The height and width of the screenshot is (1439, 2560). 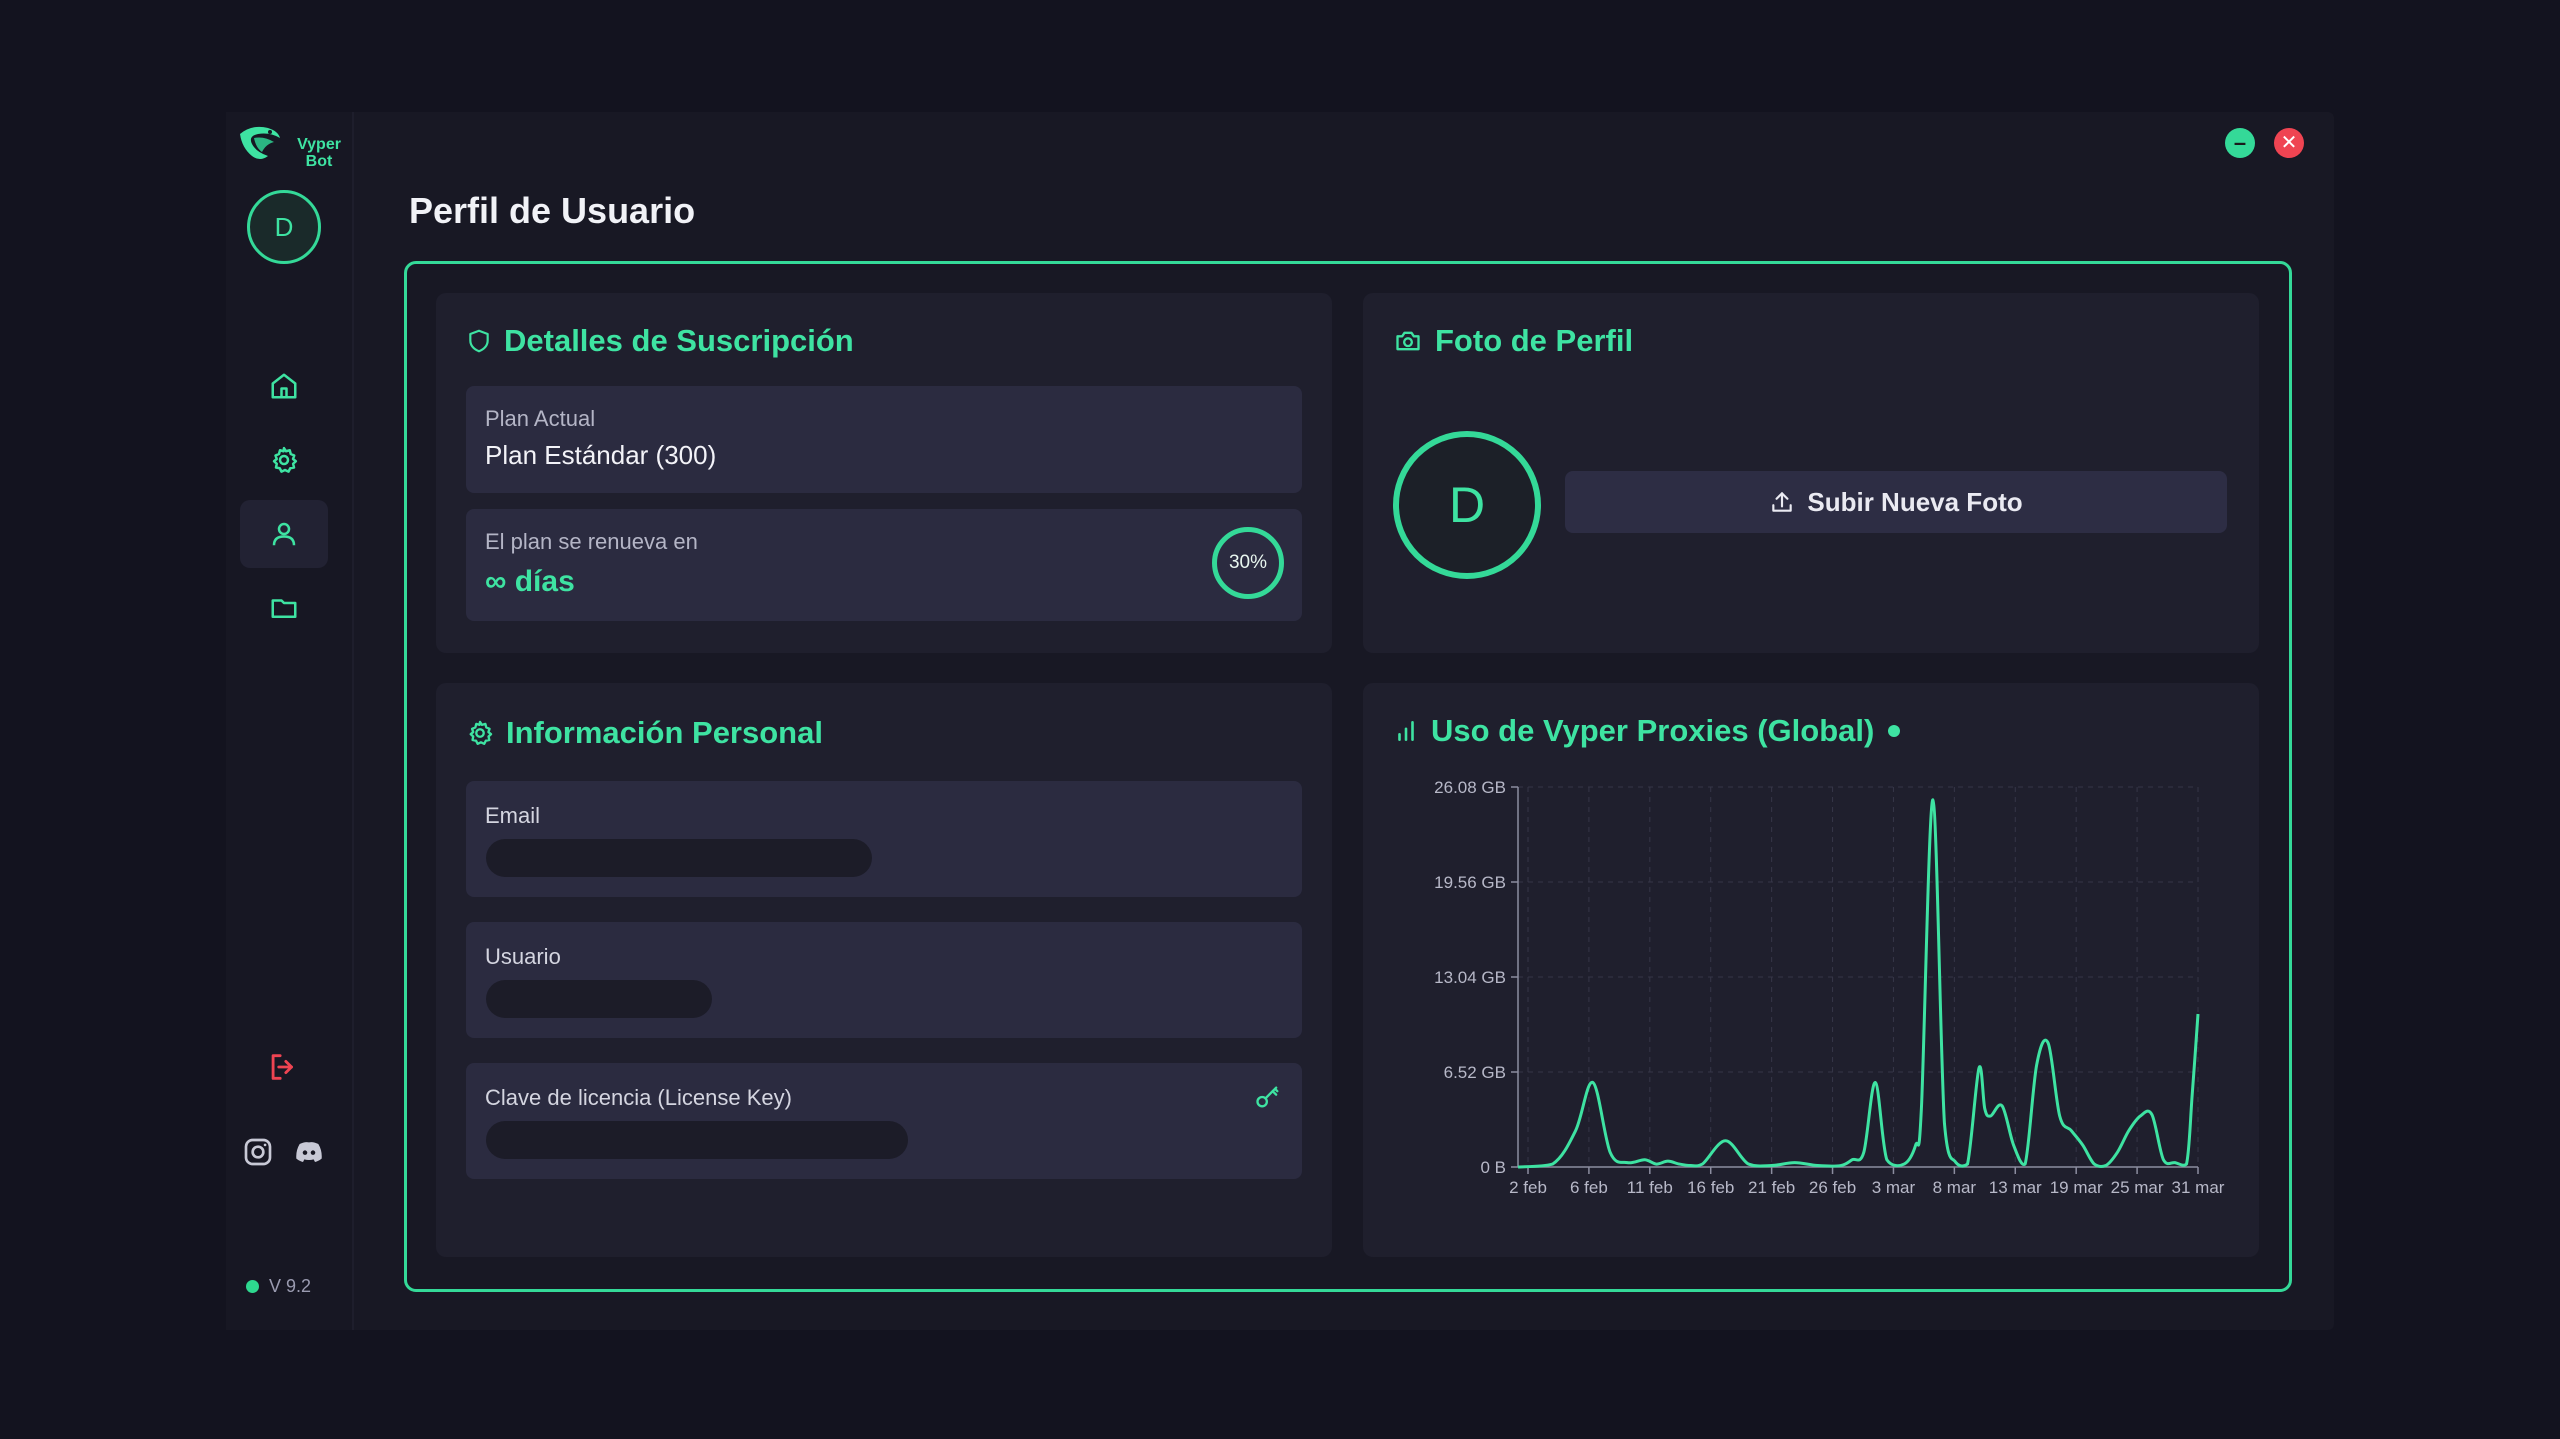 What do you see at coordinates (1650, 1187) in the screenshot?
I see `x-tick-label: 11 feb` at bounding box center [1650, 1187].